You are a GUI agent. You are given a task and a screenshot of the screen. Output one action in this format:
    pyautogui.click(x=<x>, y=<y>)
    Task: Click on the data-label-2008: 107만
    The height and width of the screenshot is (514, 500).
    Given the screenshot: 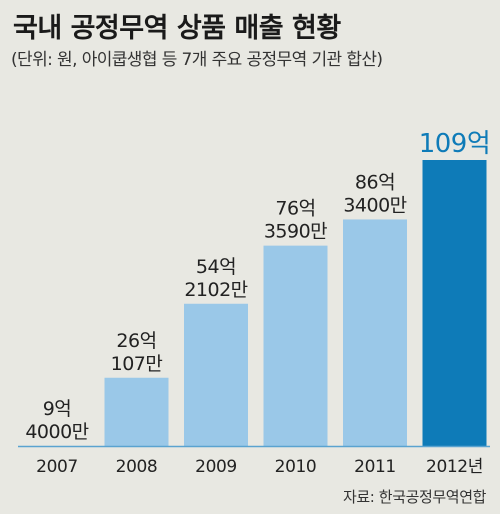 What is the action you would take?
    pyautogui.click(x=137, y=364)
    